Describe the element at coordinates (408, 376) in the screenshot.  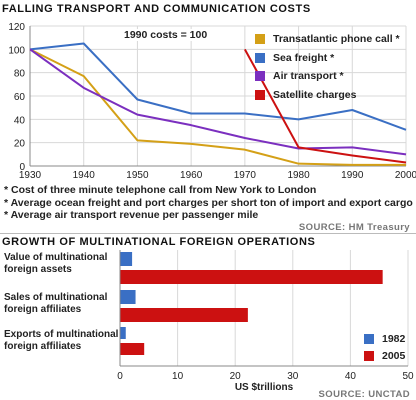
I see `bar-x-tick-label: 50` at that location.